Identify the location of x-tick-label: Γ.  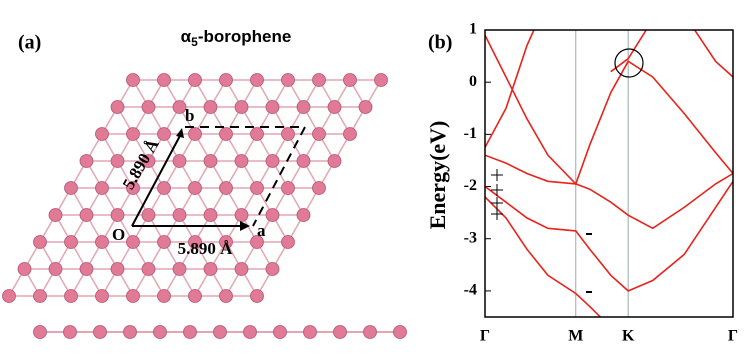
(485, 336).